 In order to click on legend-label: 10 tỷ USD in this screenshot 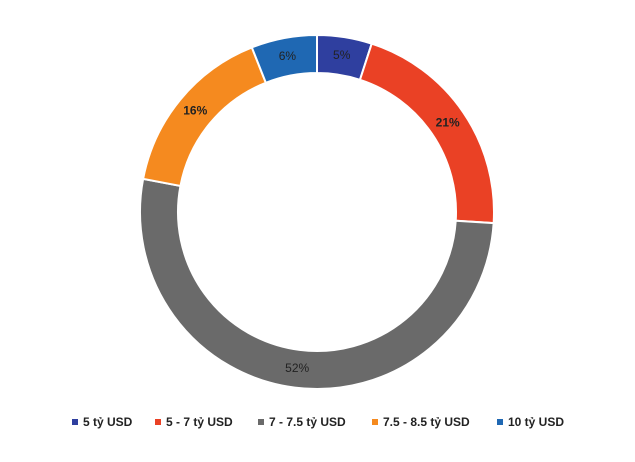, I will do `click(536, 422)`.